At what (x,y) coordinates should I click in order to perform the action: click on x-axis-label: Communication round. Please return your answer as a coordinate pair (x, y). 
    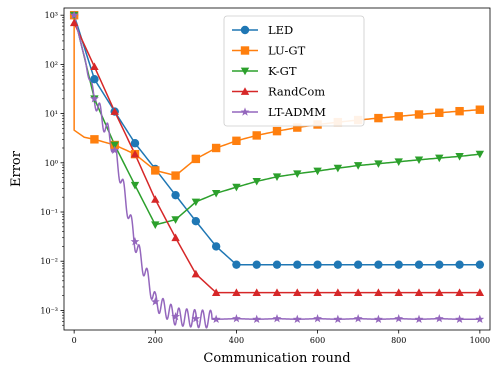
    Looking at the image, I should click on (276, 358).